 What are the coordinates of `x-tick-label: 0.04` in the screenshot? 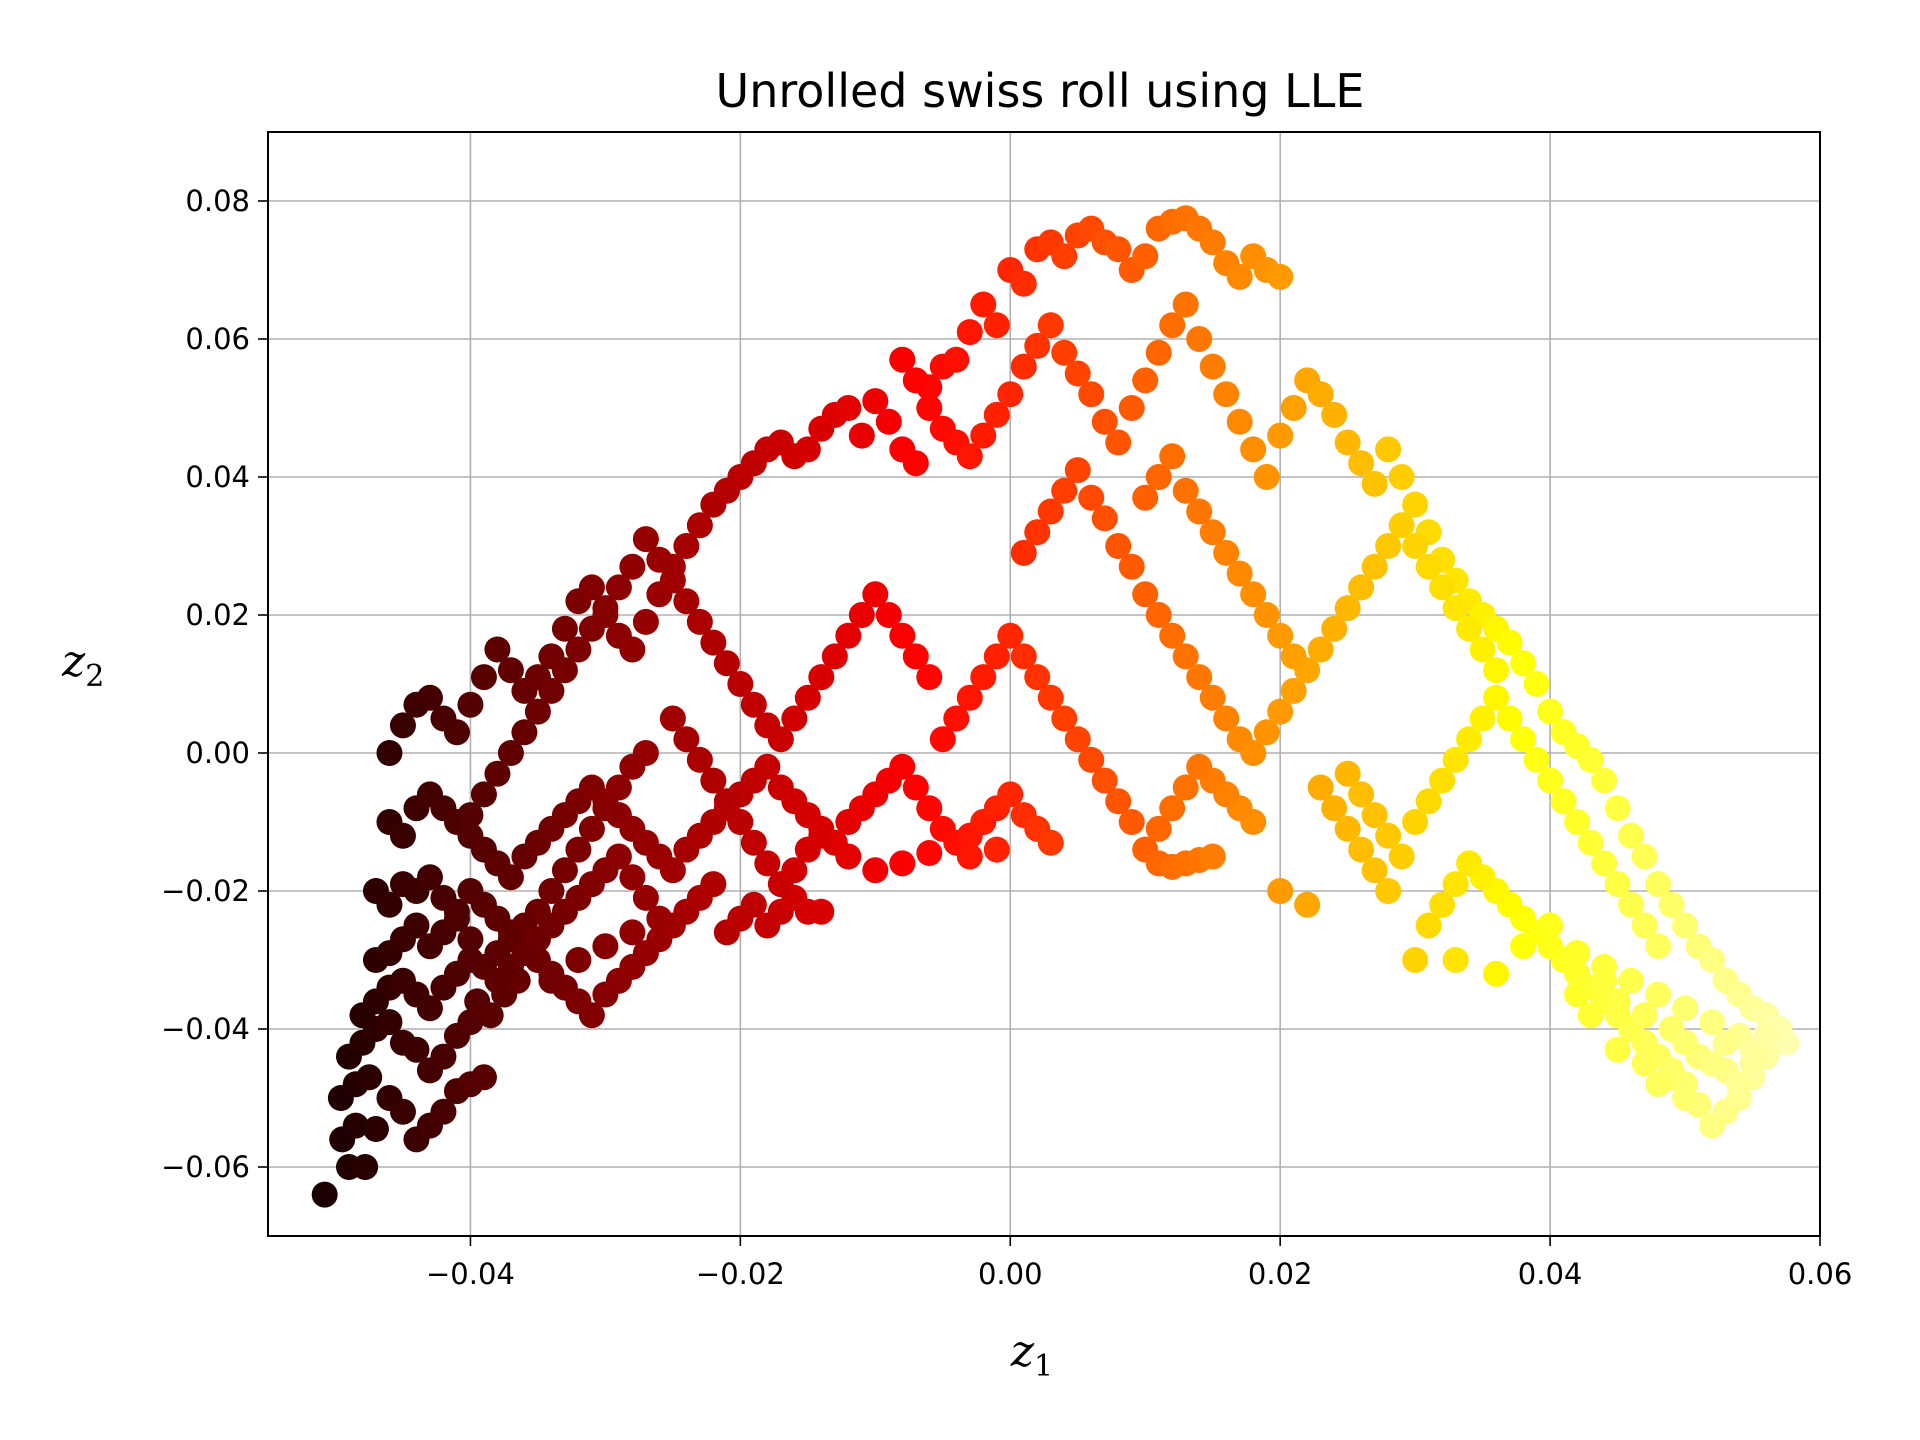 It's located at (1550, 1274).